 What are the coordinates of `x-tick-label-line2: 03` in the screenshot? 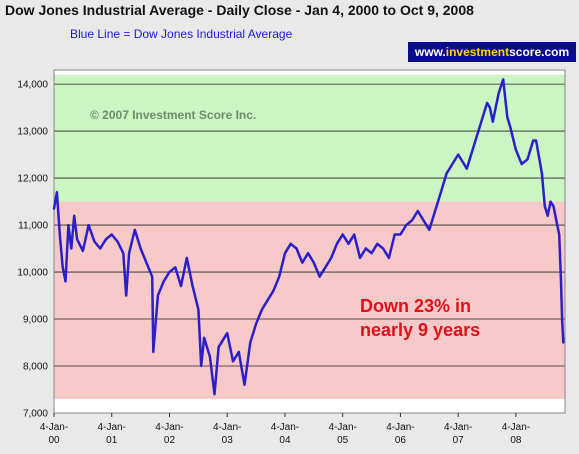 It's located at (228, 440).